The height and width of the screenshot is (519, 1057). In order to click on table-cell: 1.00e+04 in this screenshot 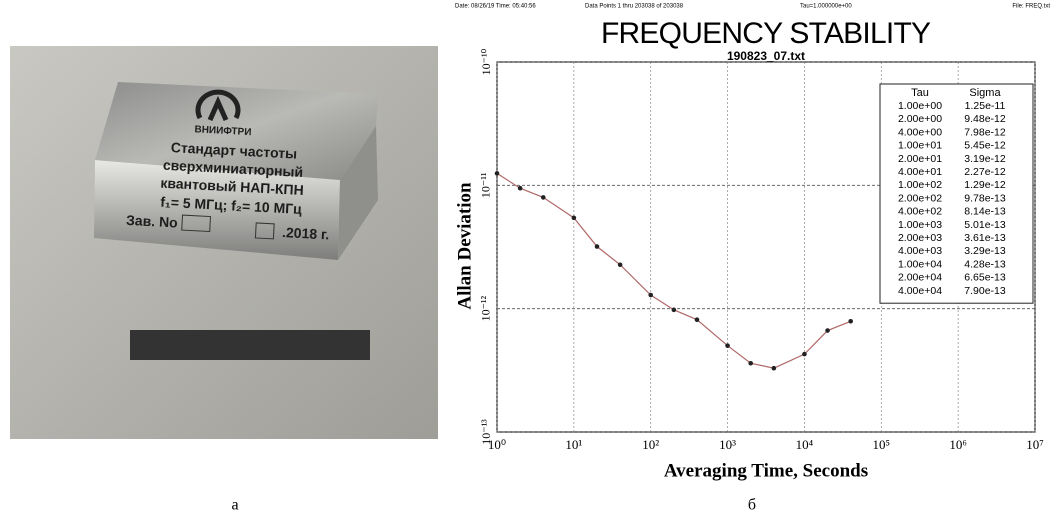, I will do `click(920, 264)`.